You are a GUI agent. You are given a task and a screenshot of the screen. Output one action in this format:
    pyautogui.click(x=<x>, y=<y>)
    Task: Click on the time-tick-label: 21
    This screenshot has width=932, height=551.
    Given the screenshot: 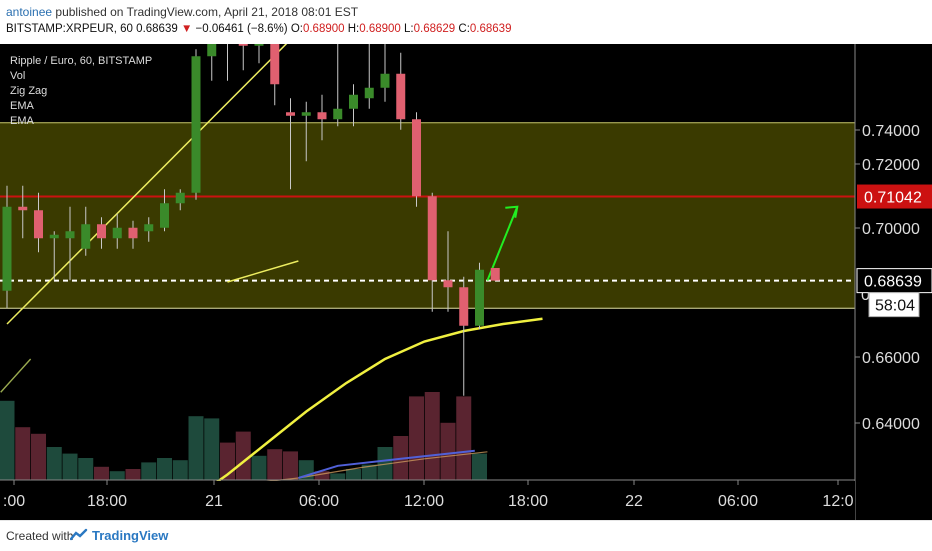 What is the action you would take?
    pyautogui.click(x=214, y=501)
    